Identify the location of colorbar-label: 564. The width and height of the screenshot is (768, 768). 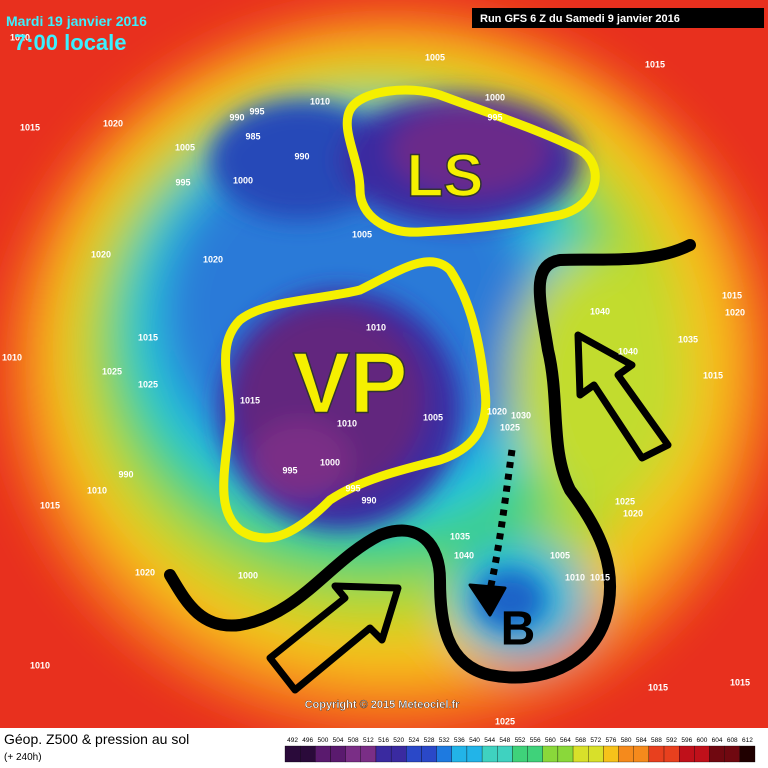
(565, 740).